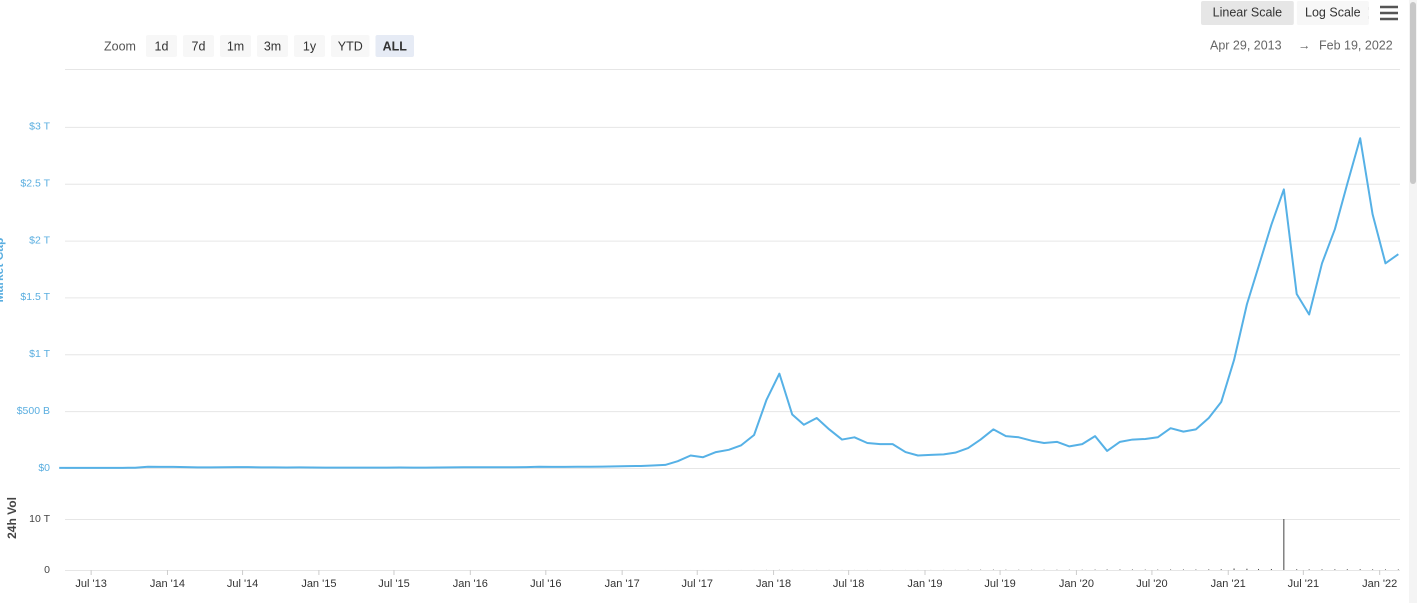 This screenshot has height=608, width=1417. I want to click on x-tick-label: Jul '19, so click(999, 584).